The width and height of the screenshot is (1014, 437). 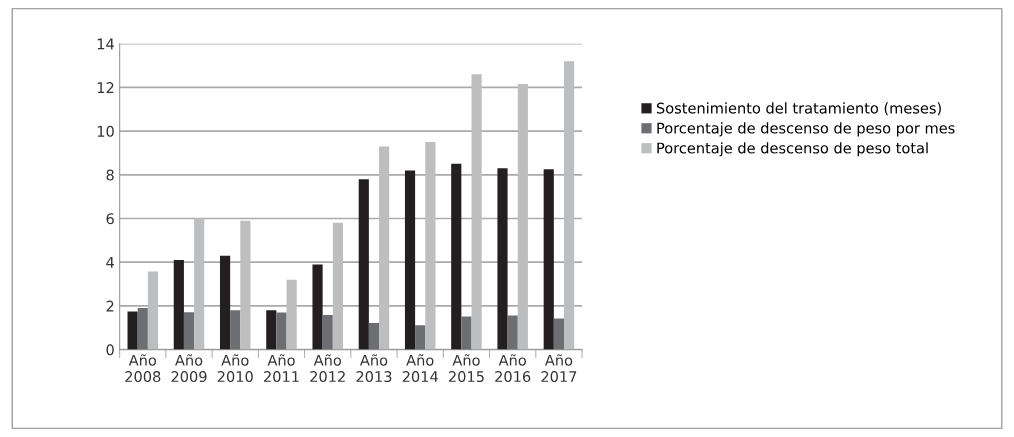 What do you see at coordinates (189, 368) in the screenshot?
I see `x-tick-label: Año 2009` at bounding box center [189, 368].